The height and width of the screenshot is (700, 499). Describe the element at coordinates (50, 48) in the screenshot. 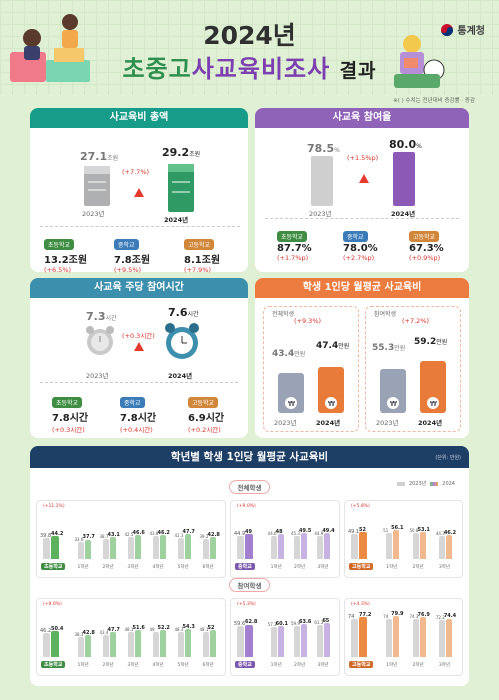

I see `students-illustration` at that location.